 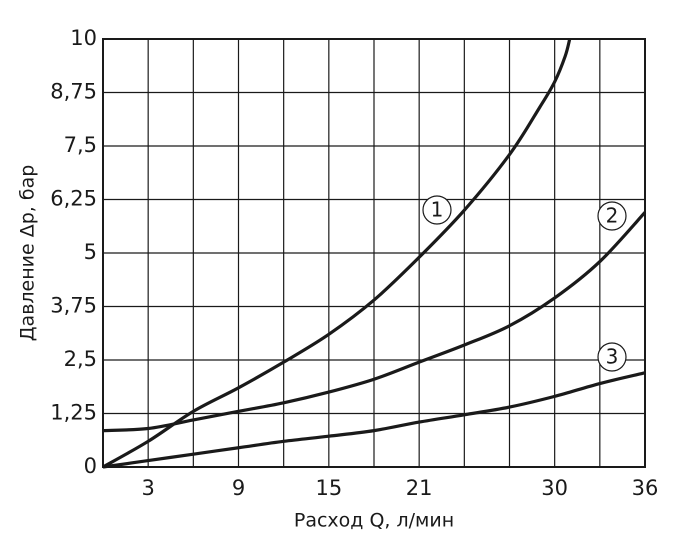 I want to click on y-tick-label: 5, so click(x=90, y=252).